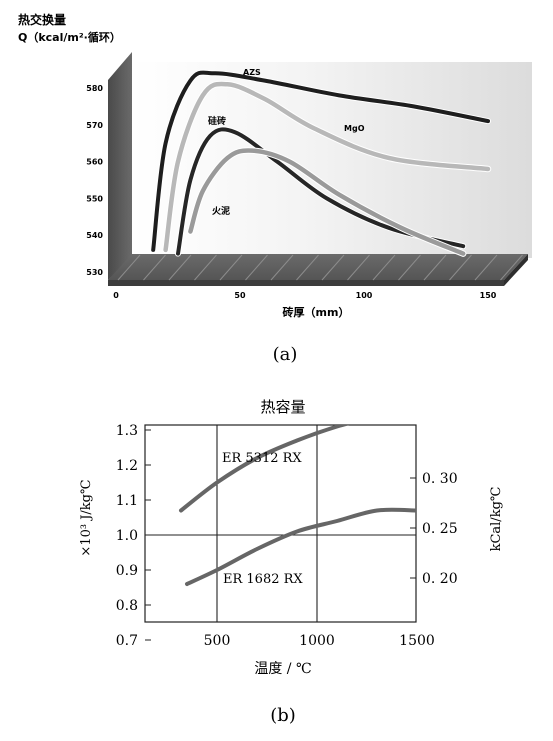 This screenshot has width=553, height=741. I want to click on chart-b-right-tick-label: 0. 20, so click(440, 579).